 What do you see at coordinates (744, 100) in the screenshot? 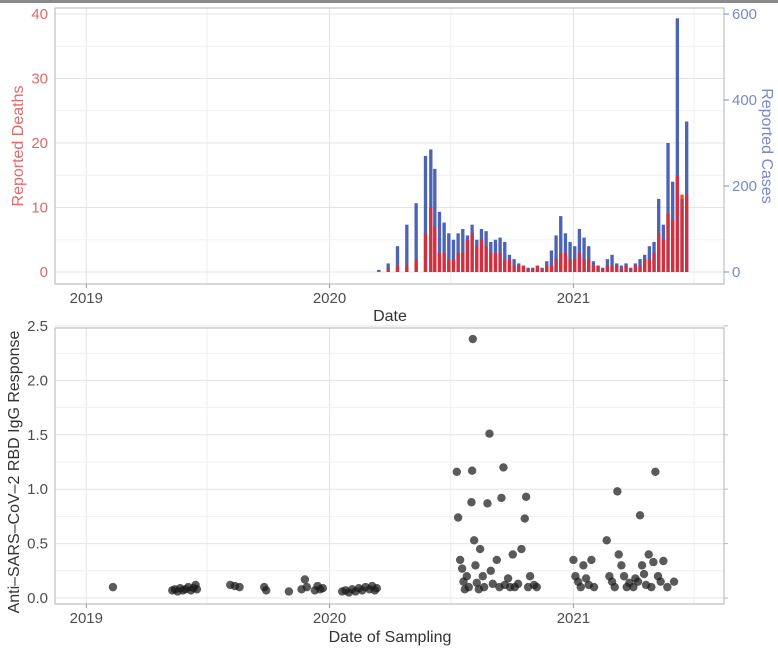
I see `right-y-tick-label: 400` at bounding box center [744, 100].